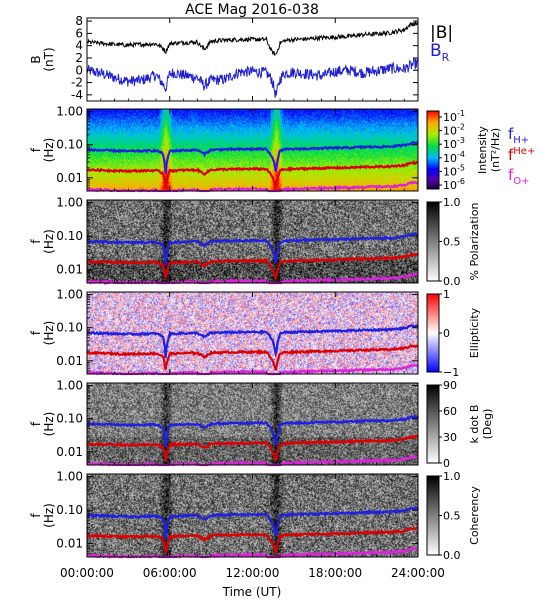 The width and height of the screenshot is (550, 600). What do you see at coordinates (69, 236) in the screenshot?
I see `polarization-y-tick-label: 0.10` at bounding box center [69, 236].